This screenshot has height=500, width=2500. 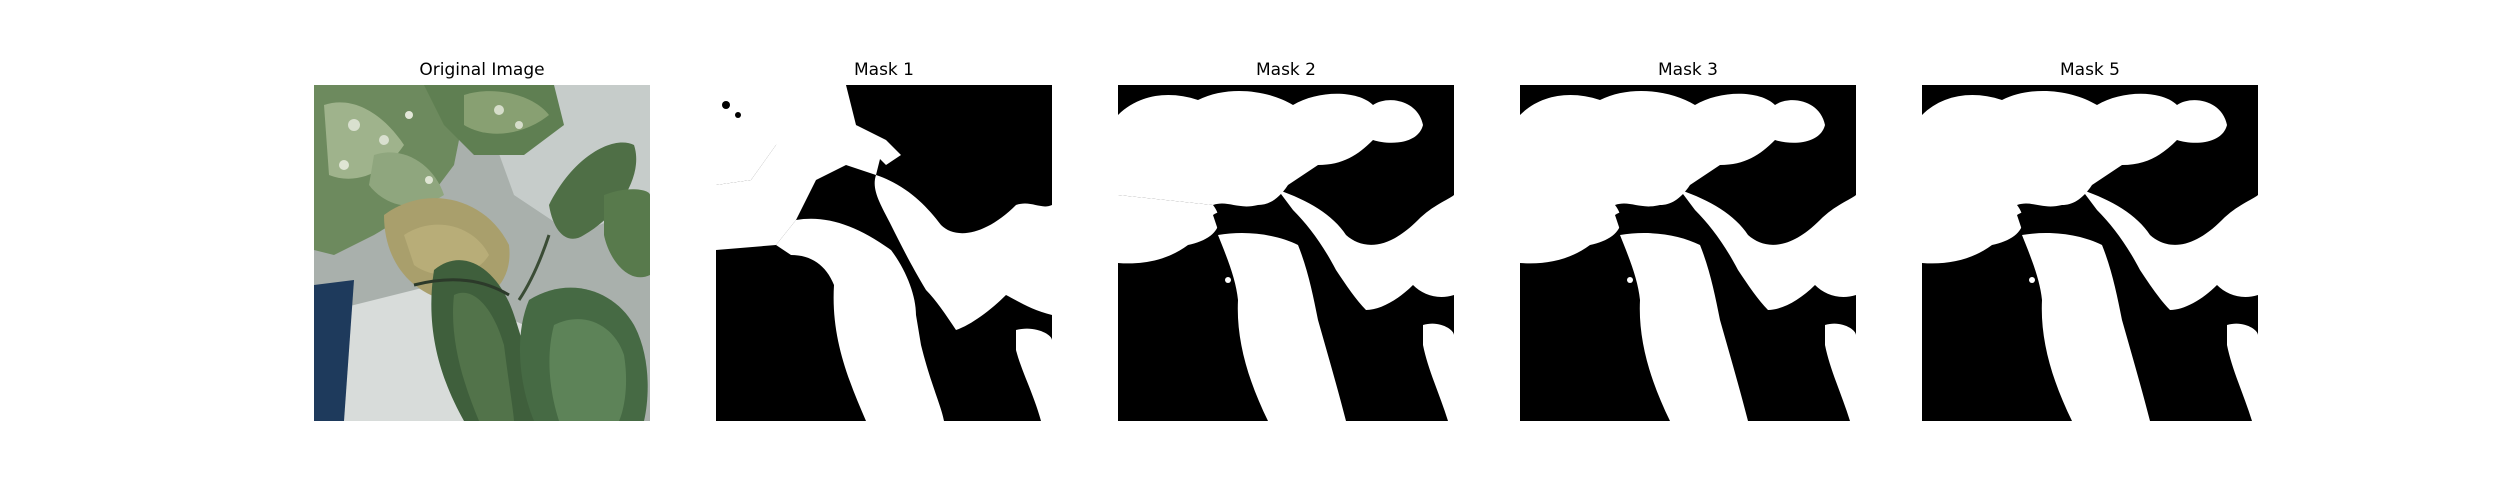 I want to click on panel-original-image: Original Image, so click(x=482, y=245).